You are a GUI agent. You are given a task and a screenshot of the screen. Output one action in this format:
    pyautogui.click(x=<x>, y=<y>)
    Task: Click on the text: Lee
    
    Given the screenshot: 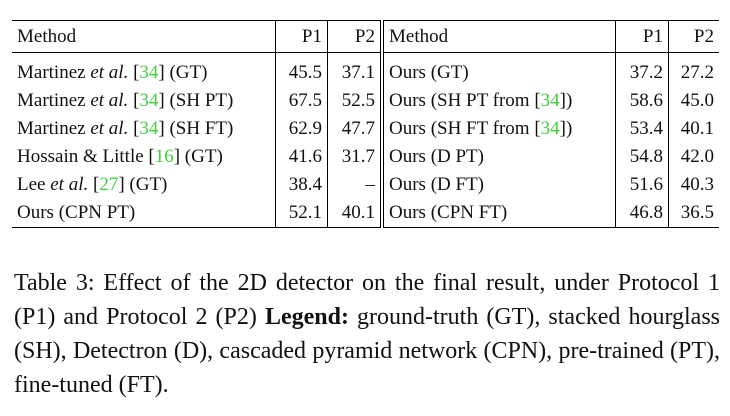 What is the action you would take?
    pyautogui.click(x=34, y=184)
    